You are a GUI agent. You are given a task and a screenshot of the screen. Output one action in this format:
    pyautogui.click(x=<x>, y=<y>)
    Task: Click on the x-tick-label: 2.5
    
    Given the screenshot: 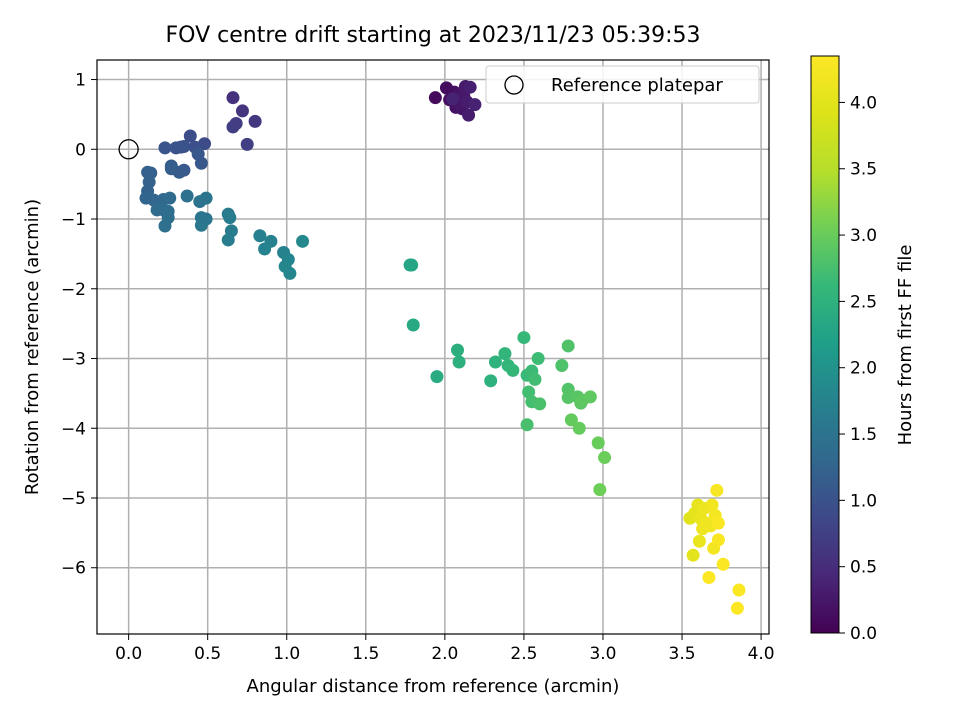 What is the action you would take?
    pyautogui.click(x=523, y=654)
    